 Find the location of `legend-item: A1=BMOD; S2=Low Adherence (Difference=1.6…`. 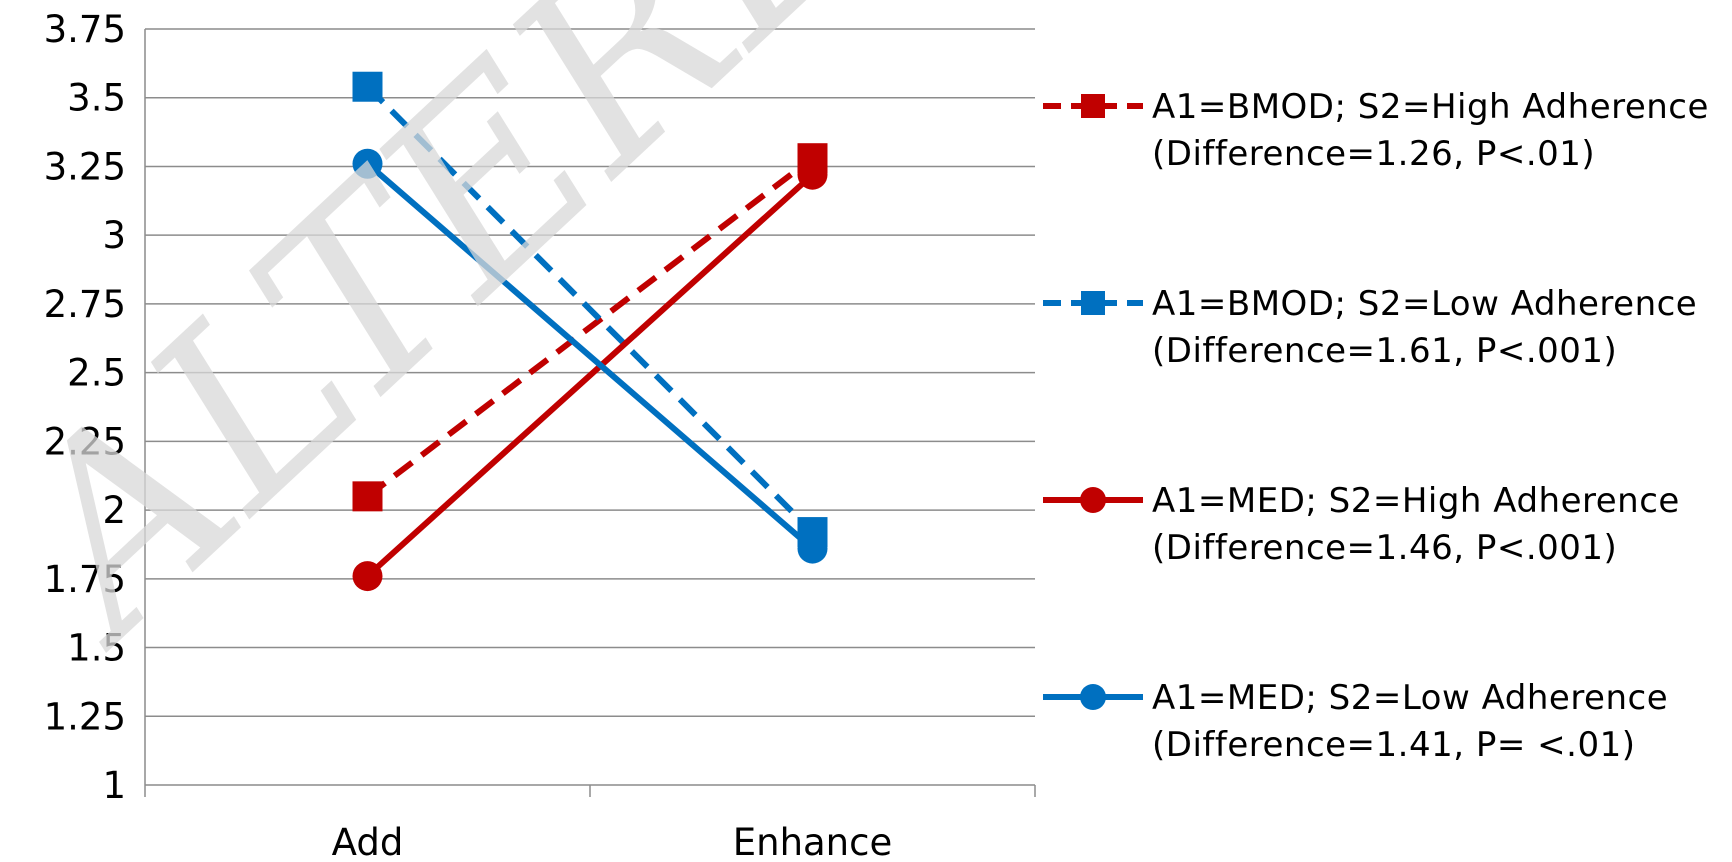

legend-item: A1=BMOD; S2=Low Adherence (Difference=1.6… is located at coordinates (1370, 327).